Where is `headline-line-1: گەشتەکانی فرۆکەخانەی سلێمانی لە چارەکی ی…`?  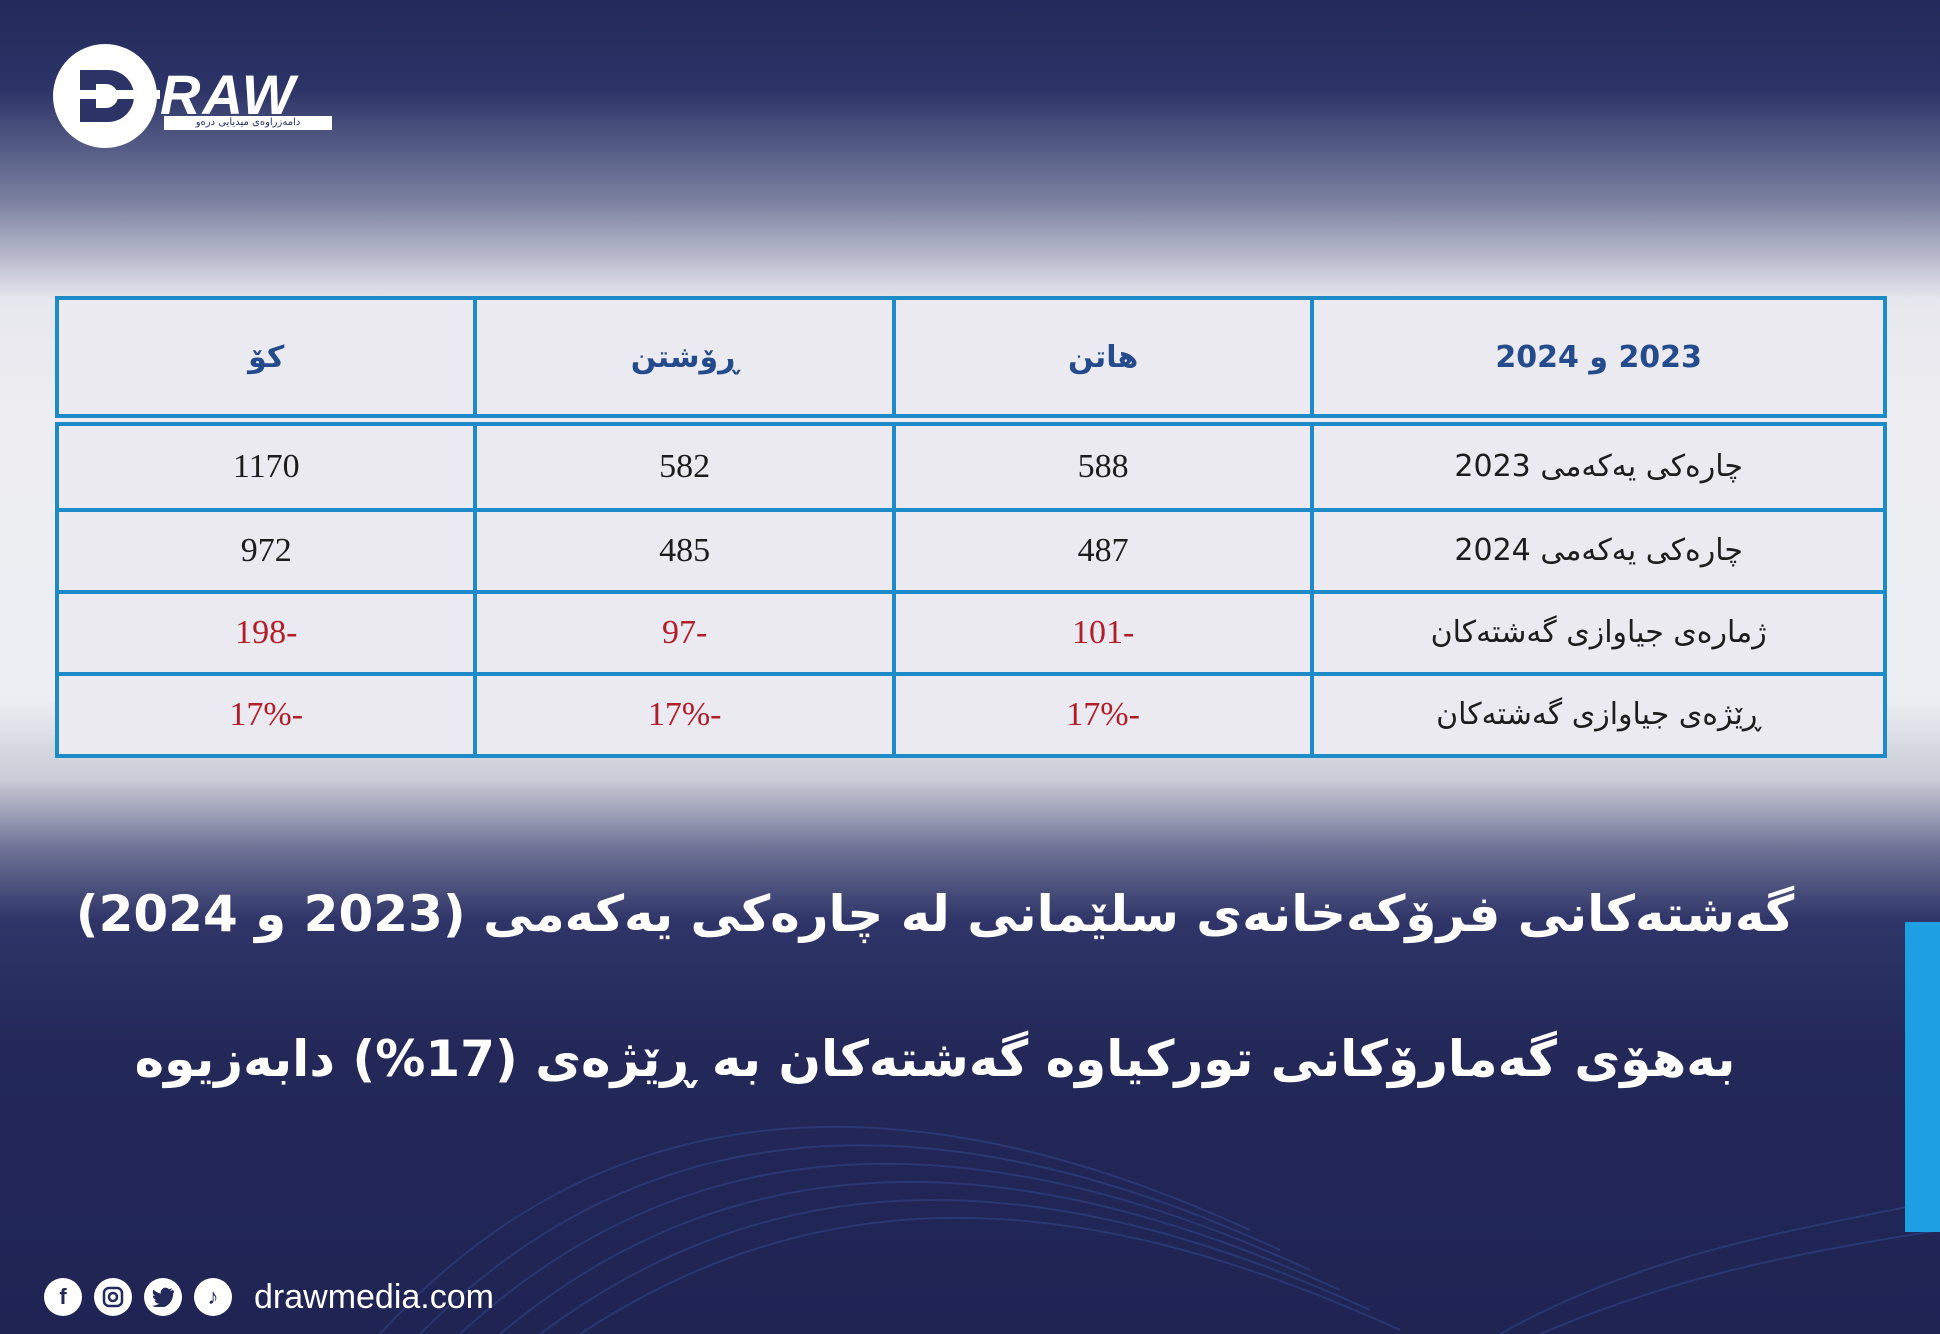
headline-line-1: گەشتەکانی فرۆکەخانەی سلێمانی لە چارەکی ی… is located at coordinates (935, 914).